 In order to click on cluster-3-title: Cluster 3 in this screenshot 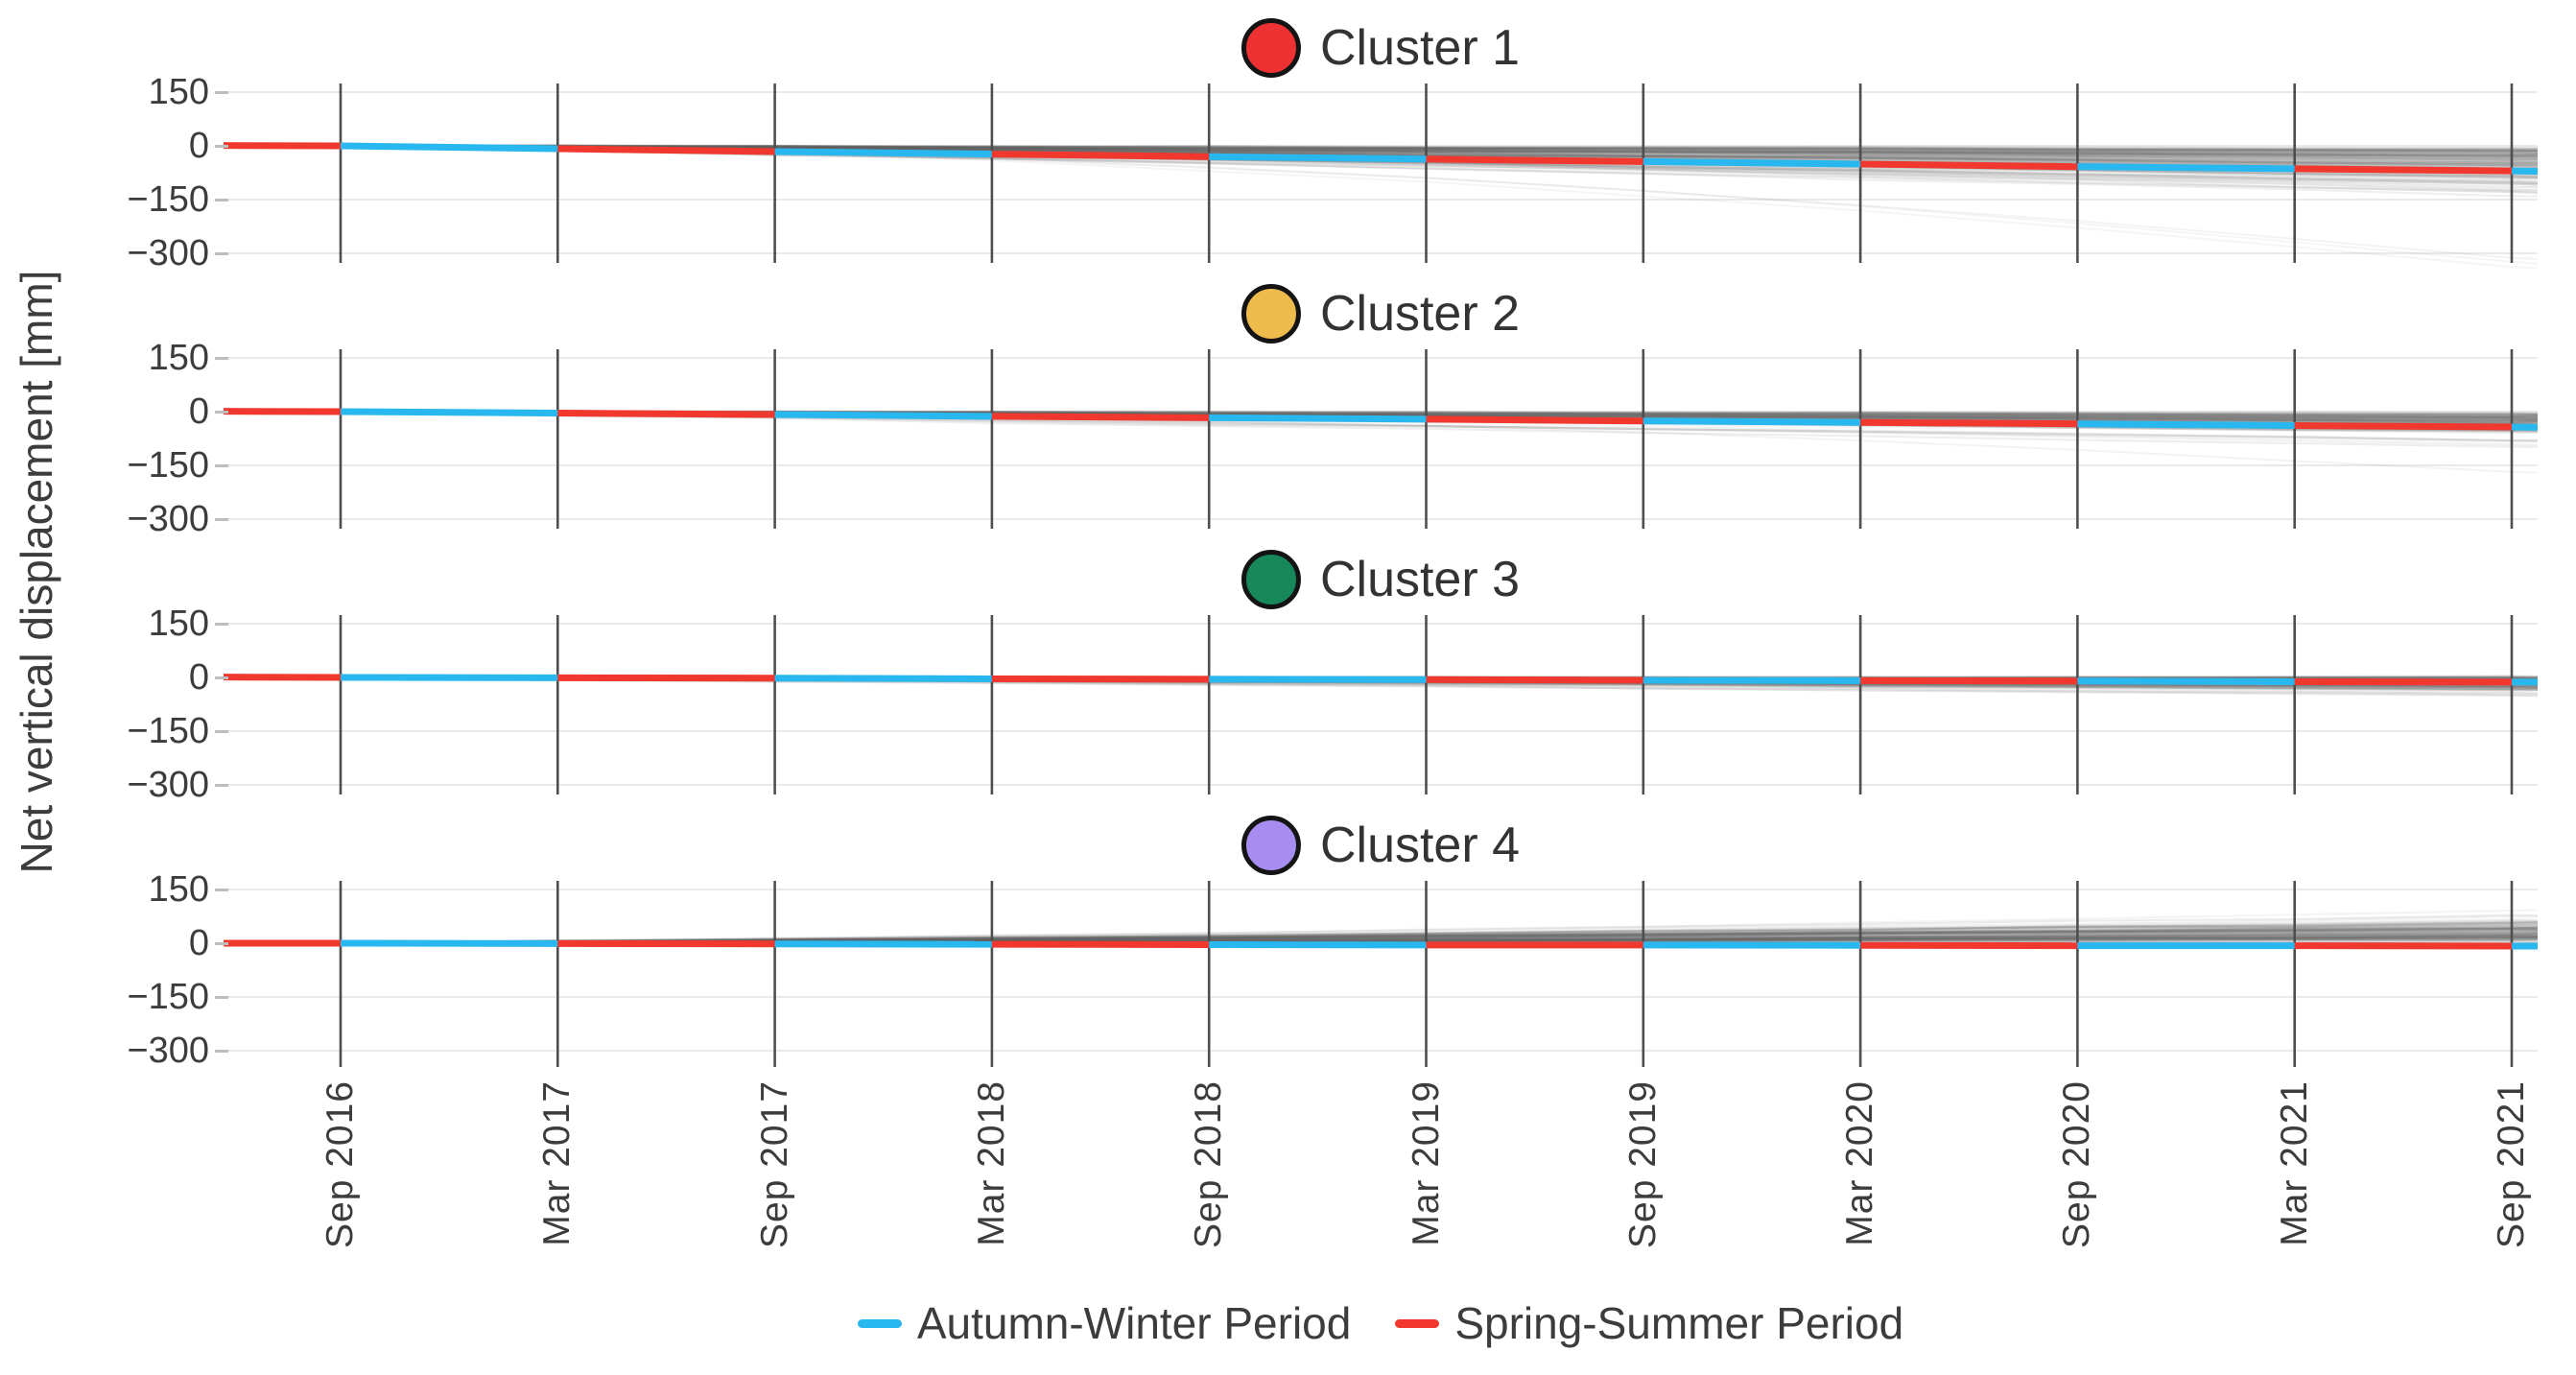, I will do `click(1381, 579)`.